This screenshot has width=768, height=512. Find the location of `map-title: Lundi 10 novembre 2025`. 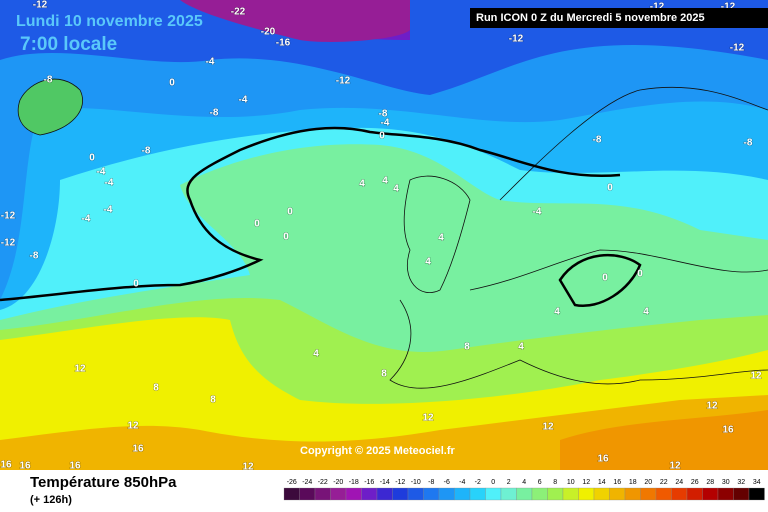

map-title: Lundi 10 novembre 2025 is located at coordinates (109, 21).